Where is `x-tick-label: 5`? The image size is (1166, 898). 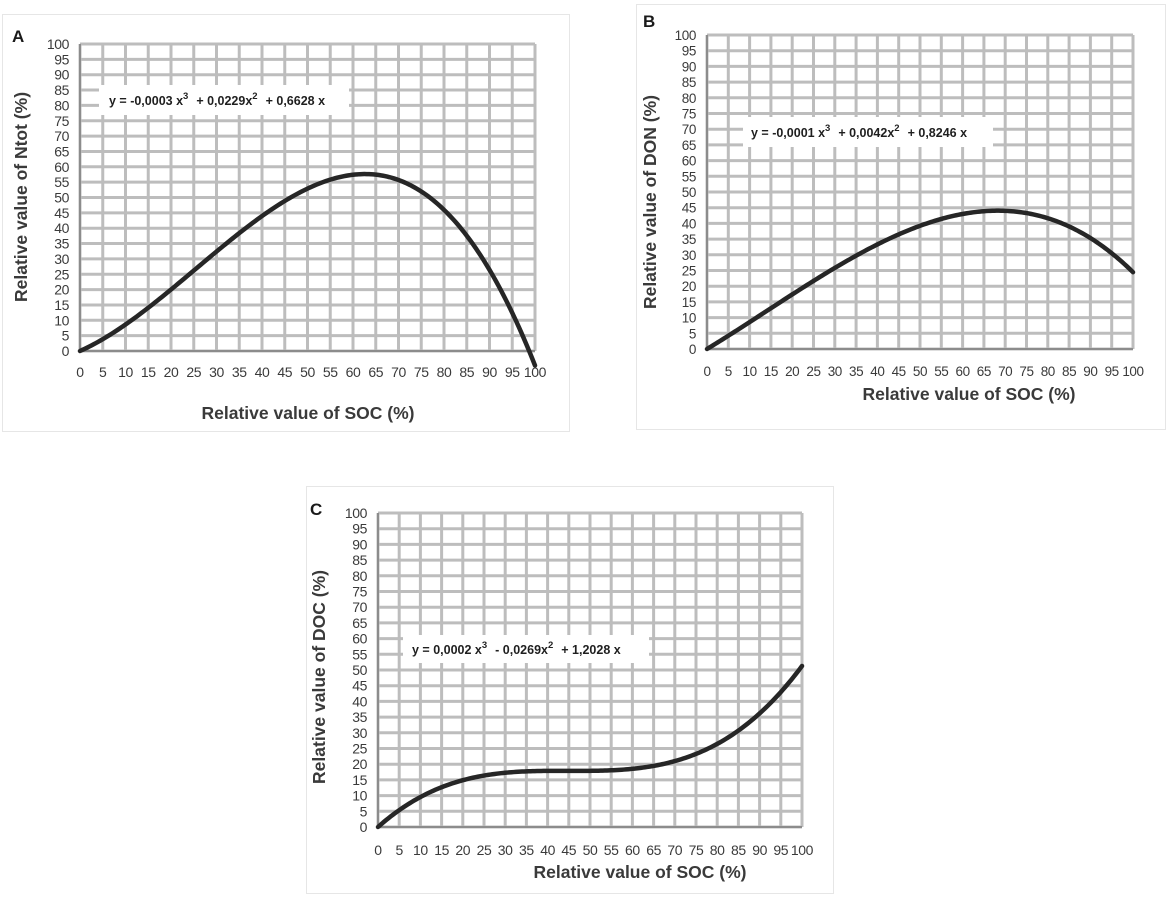 x-tick-label: 5 is located at coordinates (103, 372).